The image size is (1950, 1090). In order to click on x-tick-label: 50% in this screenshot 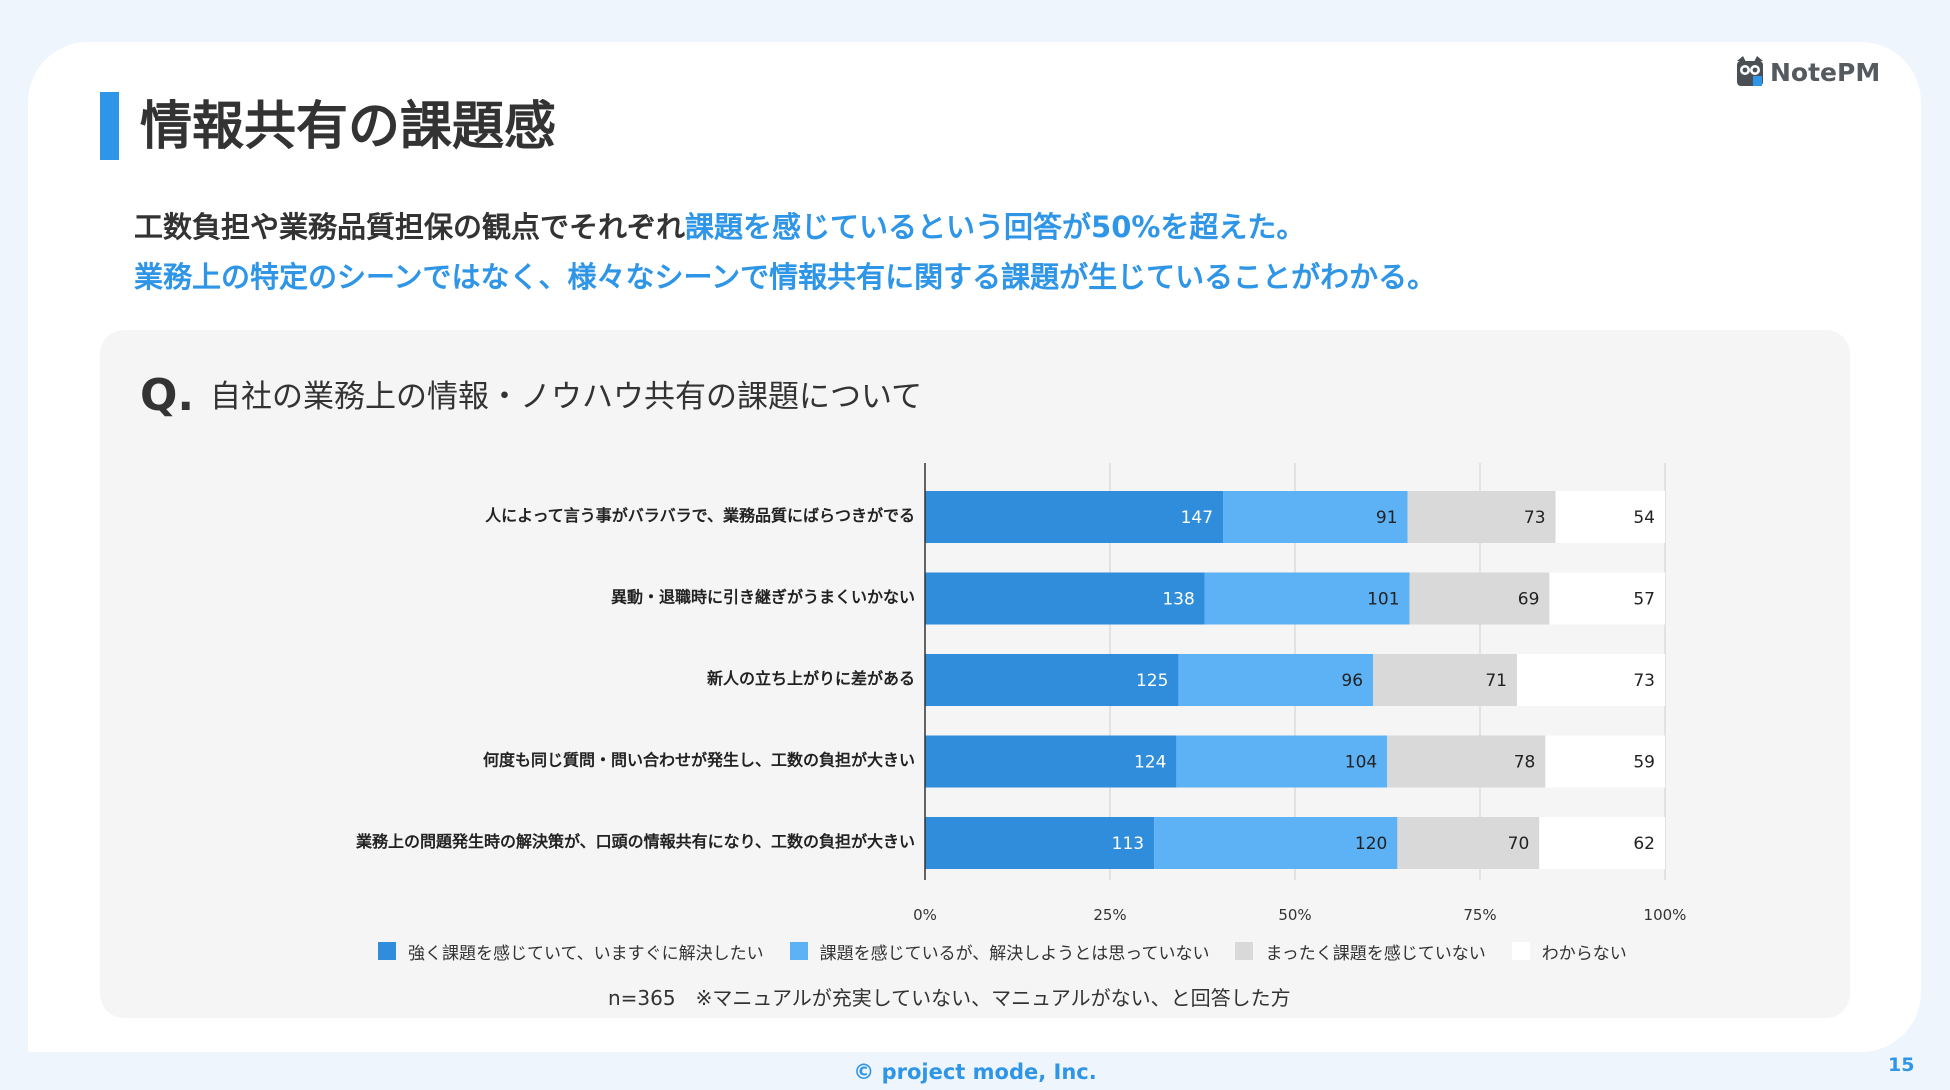, I will do `click(1294, 915)`.